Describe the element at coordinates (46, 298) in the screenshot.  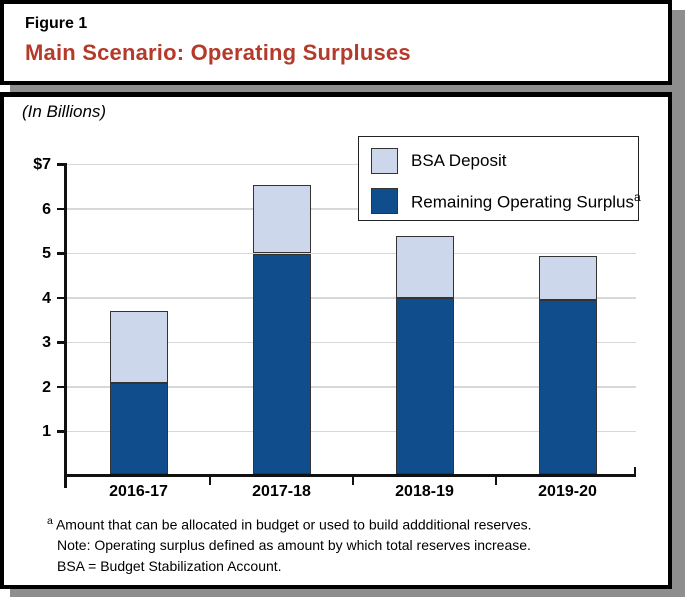
I see `y-tick-label: 4` at that location.